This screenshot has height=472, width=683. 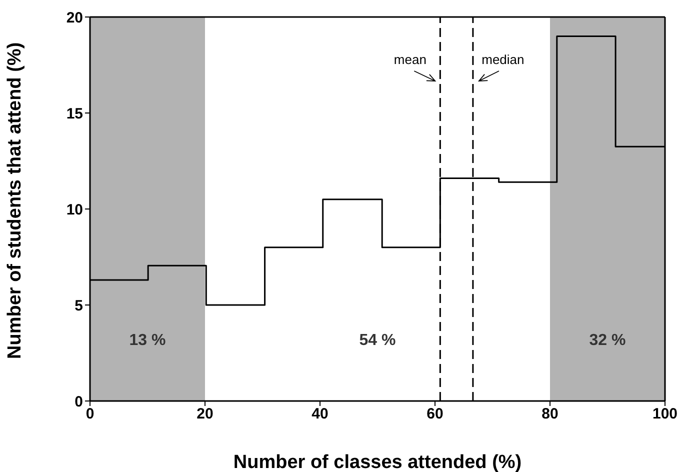 I want to click on x-tick-label: 80, so click(x=550, y=414).